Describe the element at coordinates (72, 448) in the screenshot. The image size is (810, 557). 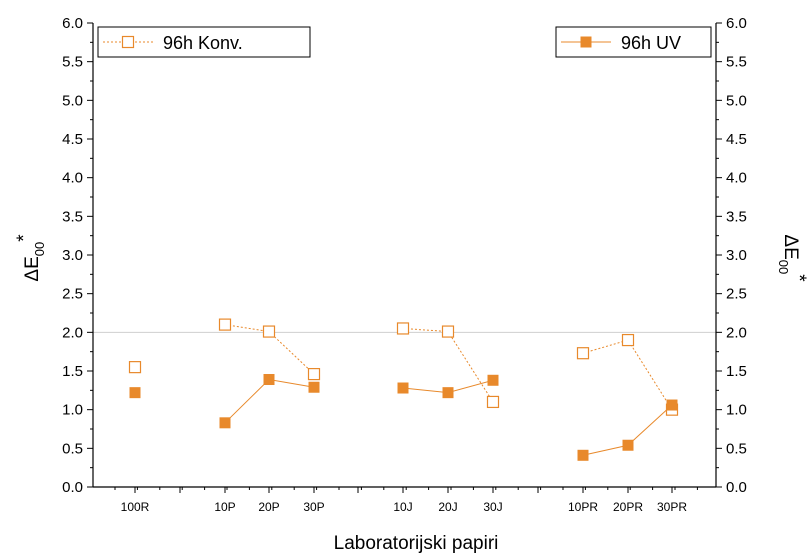
I see `y-tick-label-left: 0.5` at that location.